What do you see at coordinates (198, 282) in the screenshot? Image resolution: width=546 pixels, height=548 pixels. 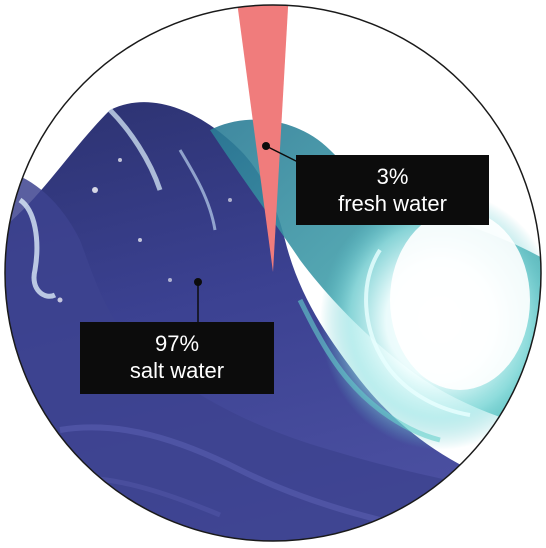 I see `salt-water-leader-dot` at bounding box center [198, 282].